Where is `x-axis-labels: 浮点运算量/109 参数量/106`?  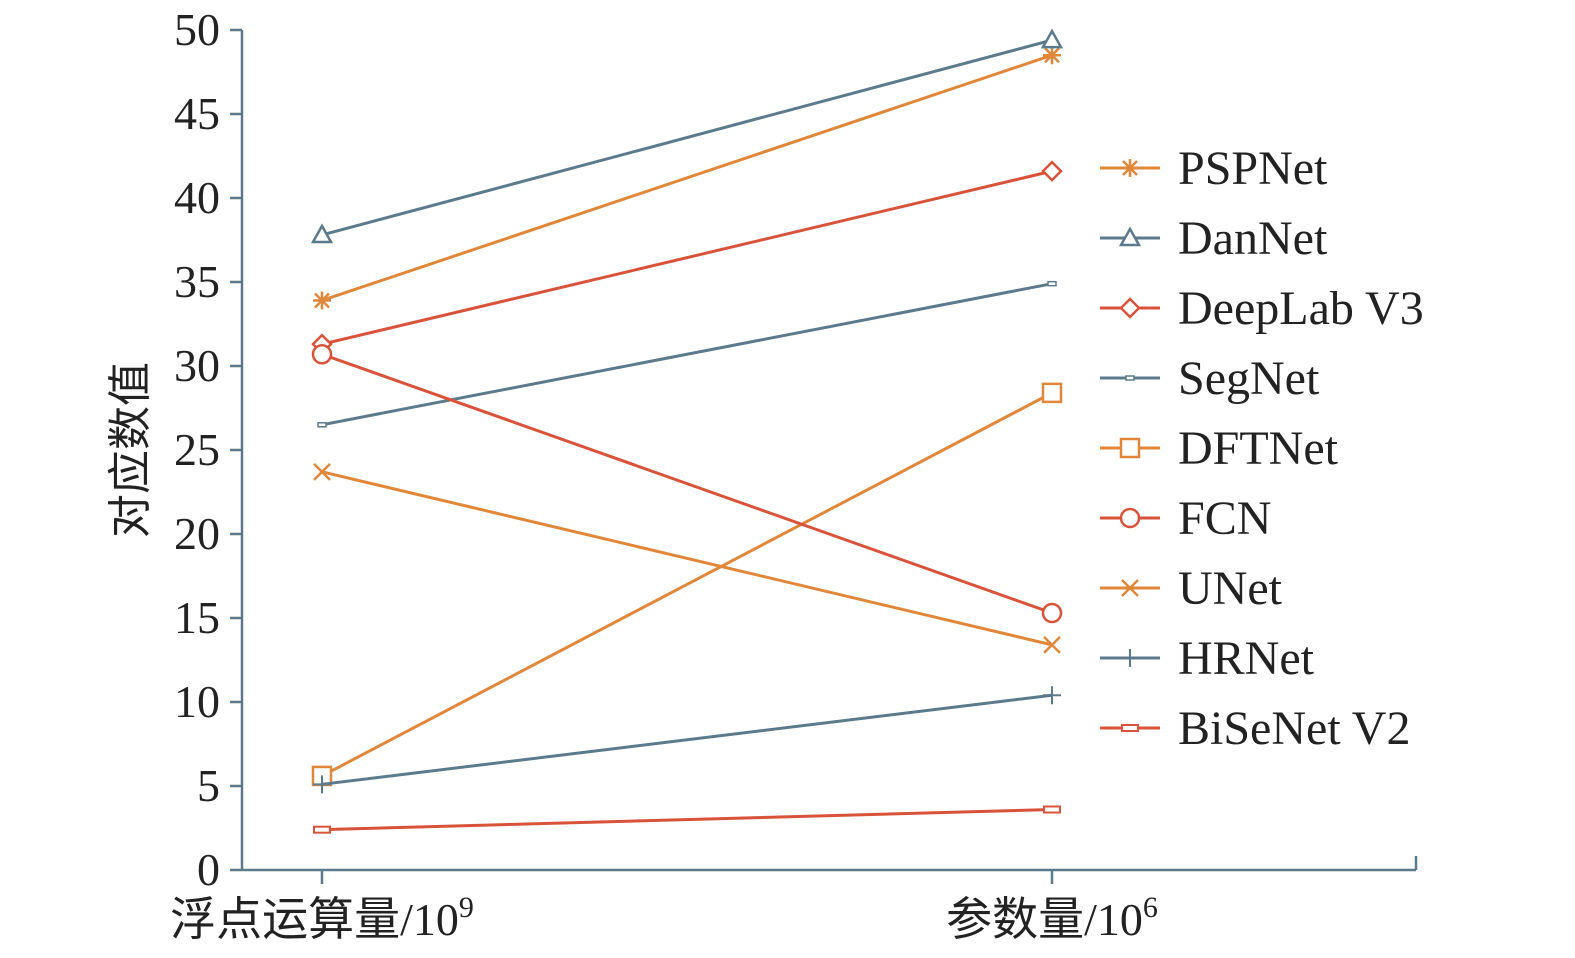
x-axis-labels: 浮点运算量/109 参数量/106 is located at coordinates (664, 918).